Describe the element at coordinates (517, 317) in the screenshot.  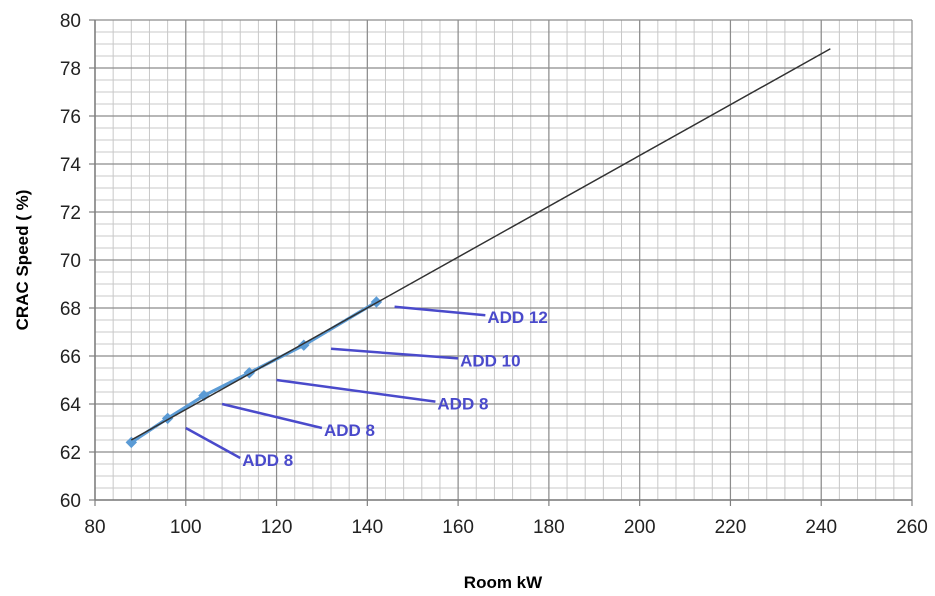
I see `annotation-label: ADD 12` at that location.